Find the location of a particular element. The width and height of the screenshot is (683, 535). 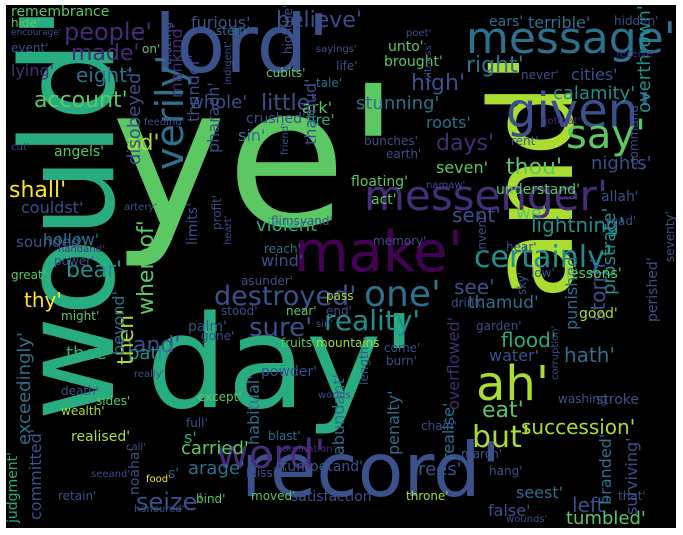

word-168: except' is located at coordinates (220, 397).